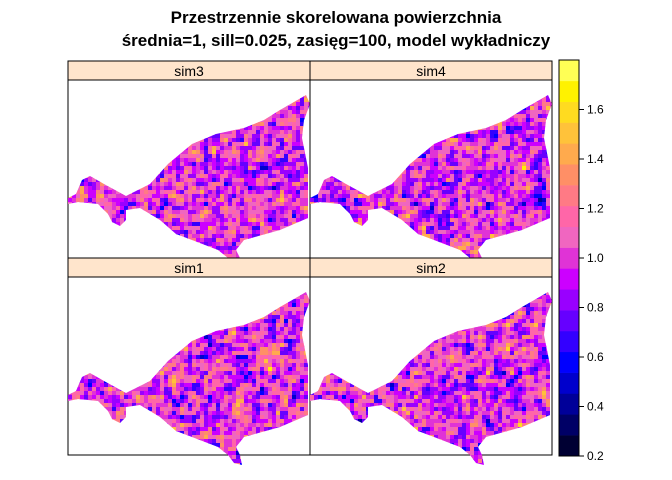  Describe the element at coordinates (595, 110) in the screenshot. I see `colorbar-tick-label: 1.6` at that location.